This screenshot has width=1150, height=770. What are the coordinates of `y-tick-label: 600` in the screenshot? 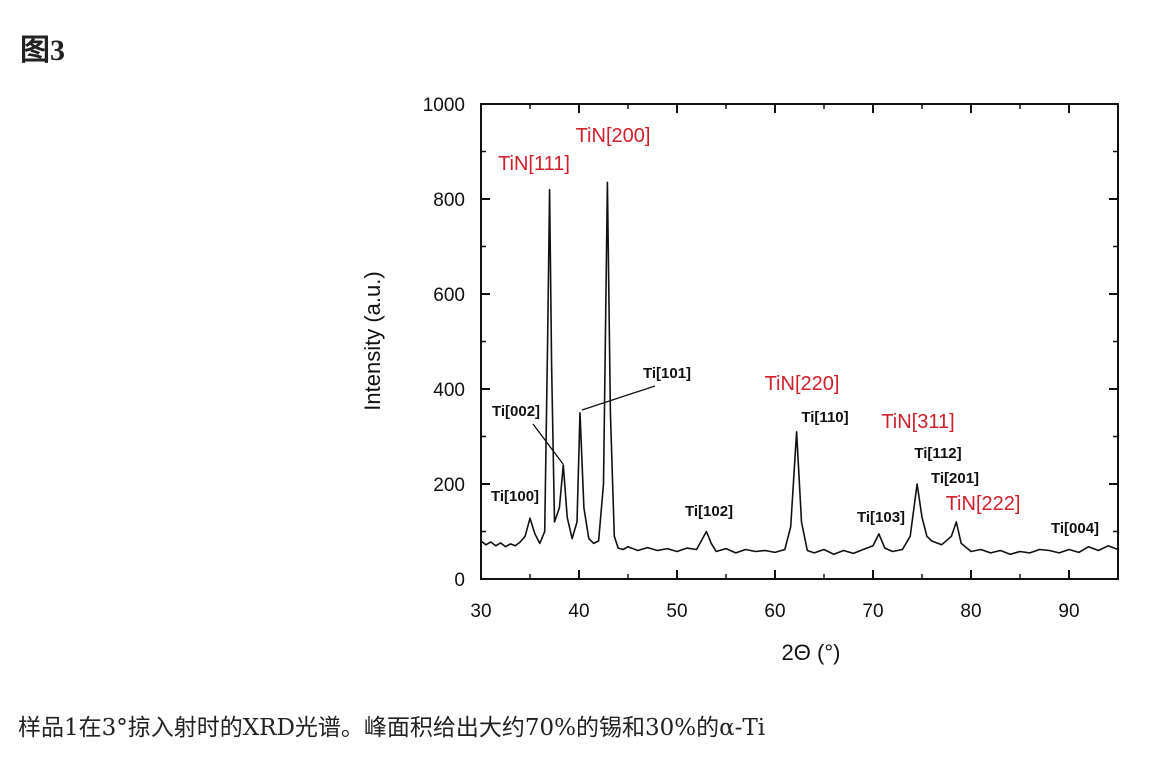 It's located at (449, 295).